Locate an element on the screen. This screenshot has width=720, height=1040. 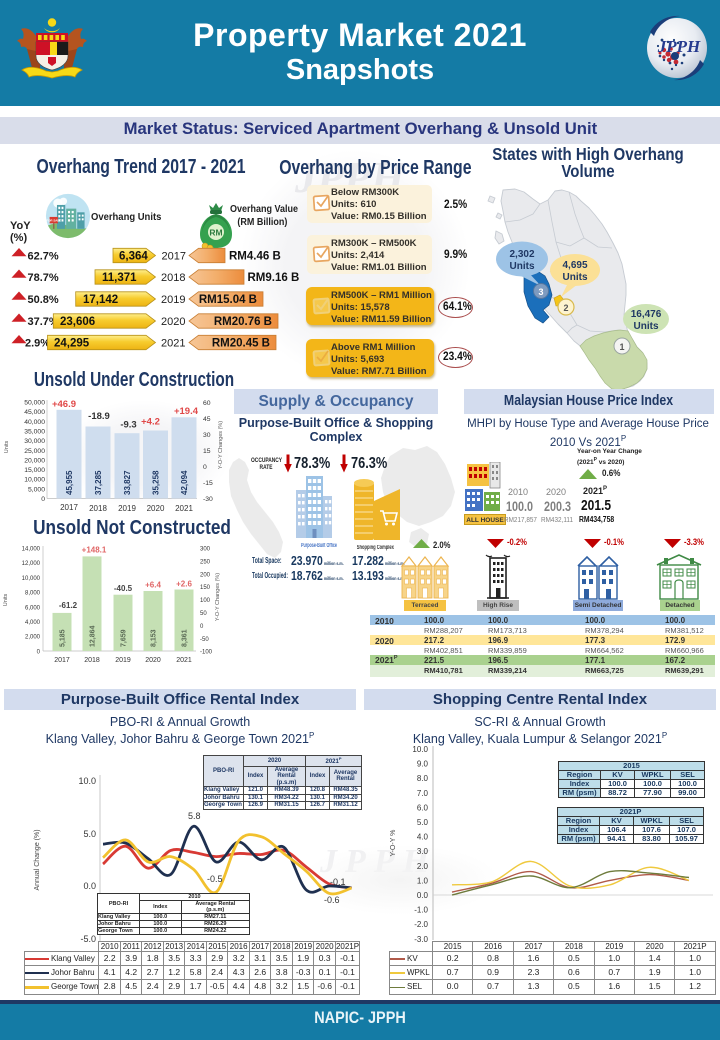
svg-text: 4,000 is located at coordinates (33, 623).